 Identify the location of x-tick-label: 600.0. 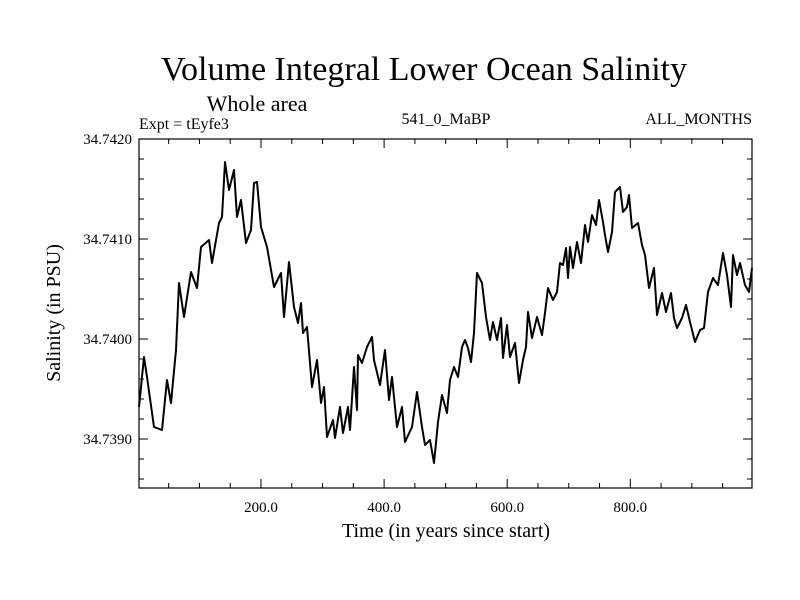
(507, 508).